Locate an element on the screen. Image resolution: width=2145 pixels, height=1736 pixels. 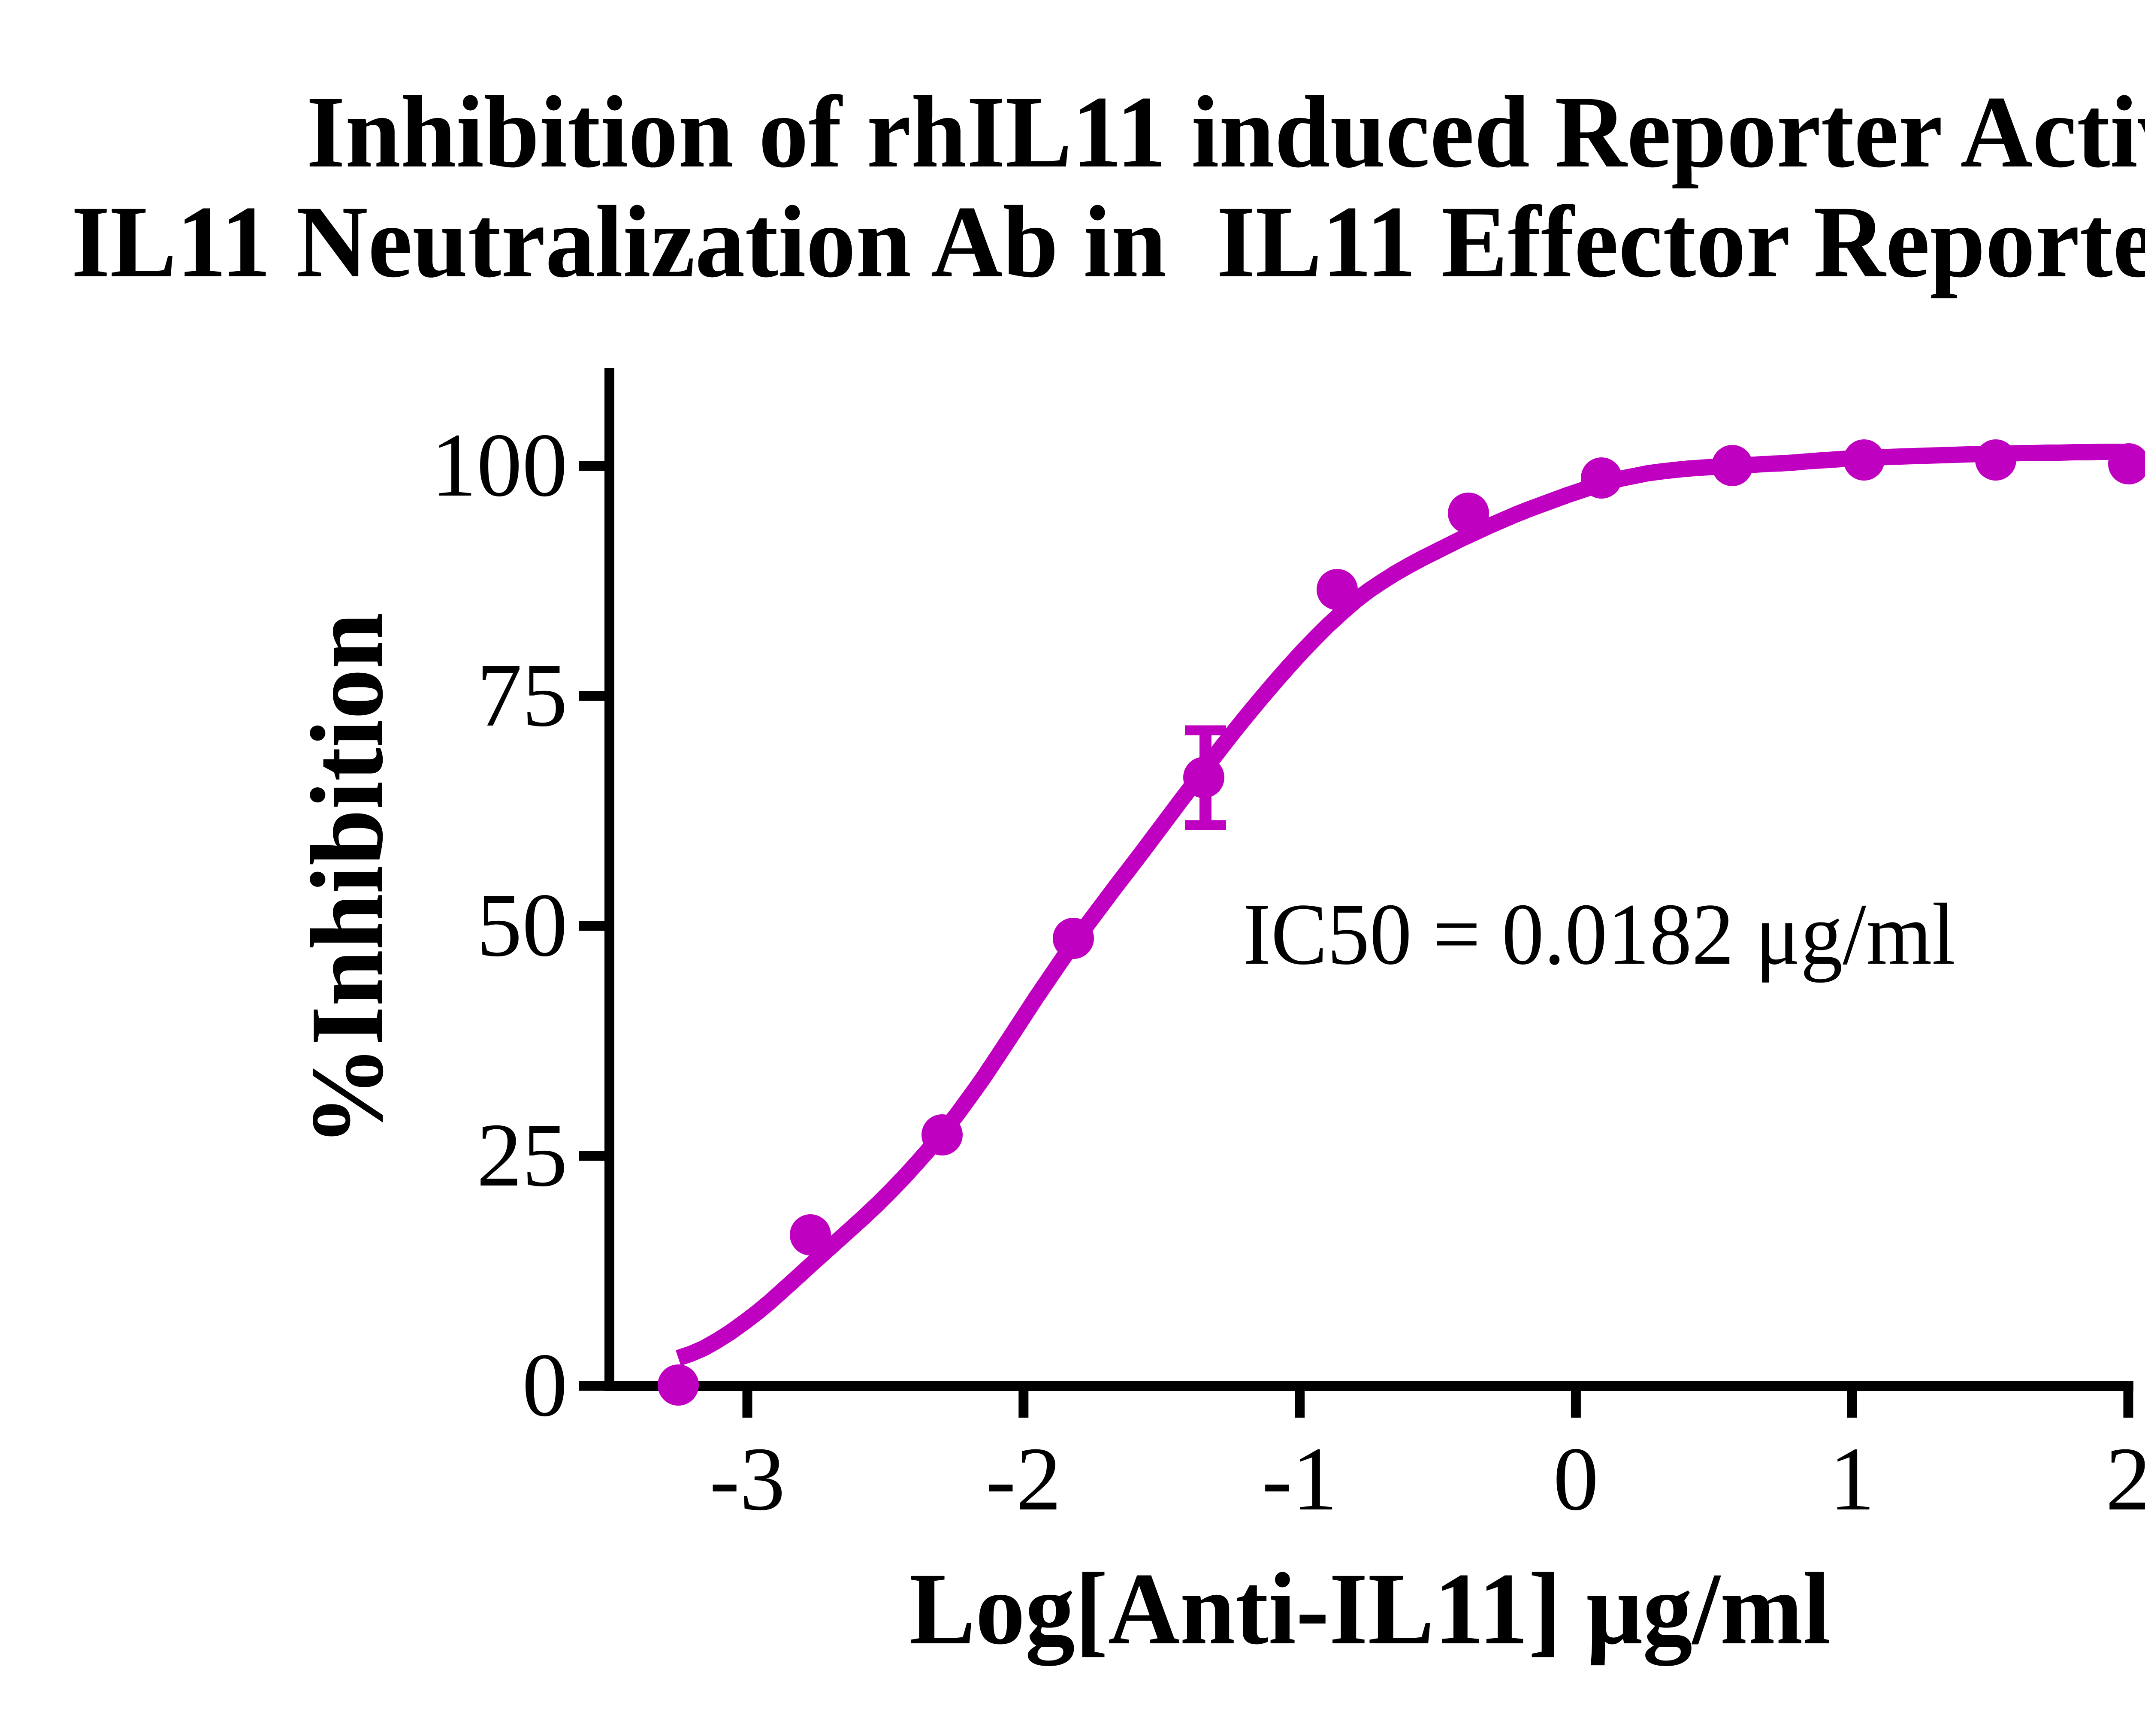
svg-text: 1 is located at coordinates (1852, 1478).